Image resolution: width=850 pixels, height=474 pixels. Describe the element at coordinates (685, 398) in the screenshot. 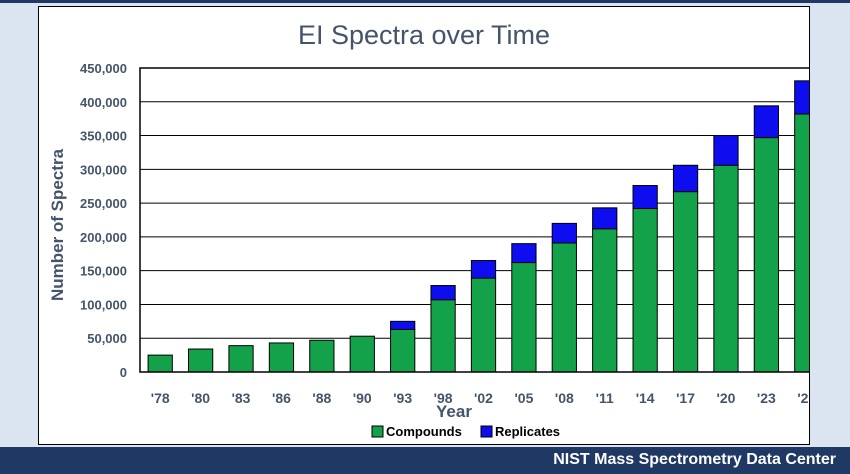

I see `x-tick-label: '17` at that location.